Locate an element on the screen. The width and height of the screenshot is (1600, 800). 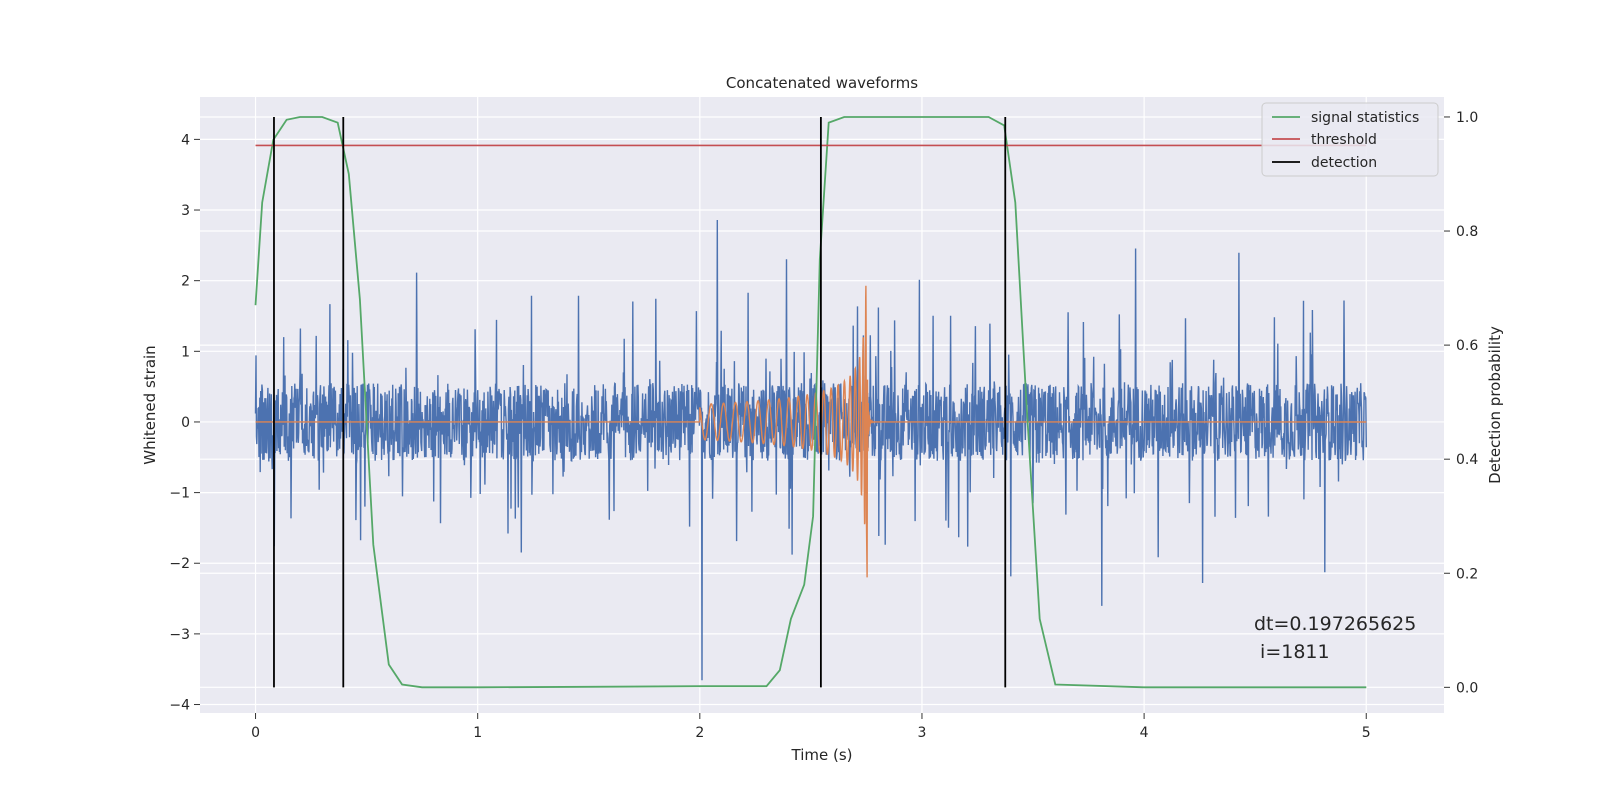
y-tick-label: 0 is located at coordinates (185, 423).